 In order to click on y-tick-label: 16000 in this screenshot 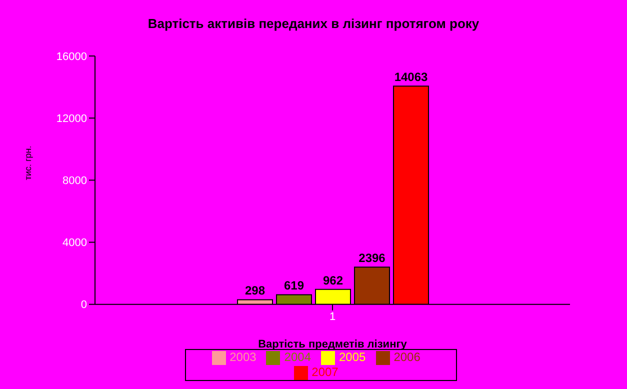, I will do `click(71, 56)`.